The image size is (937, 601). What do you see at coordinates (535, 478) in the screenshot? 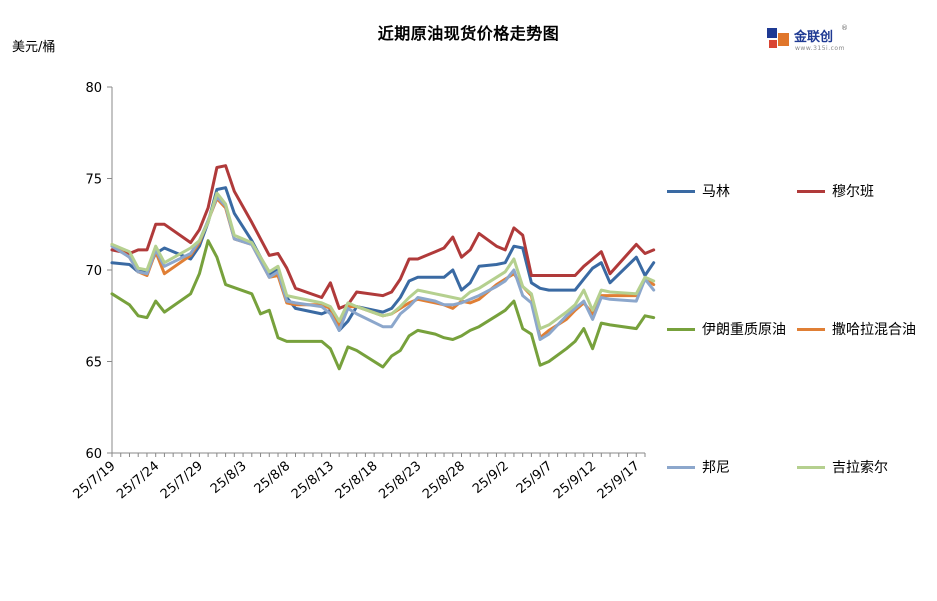
I see `x-tick-label: 25/9/7` at bounding box center [535, 478].